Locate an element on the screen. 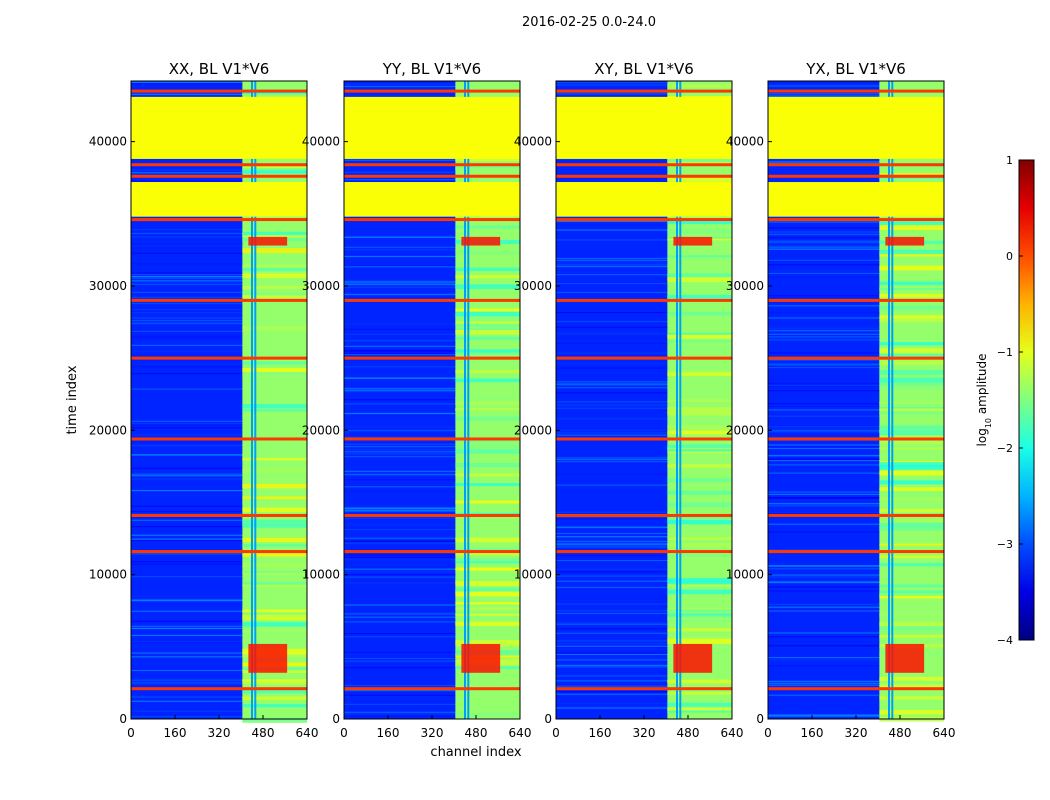 Image resolution: width=1050 pixels, height=800 pixels. colorbar: 1 0 −1 −2 −3 −4 log10 amplitude is located at coordinates (1005, 400).